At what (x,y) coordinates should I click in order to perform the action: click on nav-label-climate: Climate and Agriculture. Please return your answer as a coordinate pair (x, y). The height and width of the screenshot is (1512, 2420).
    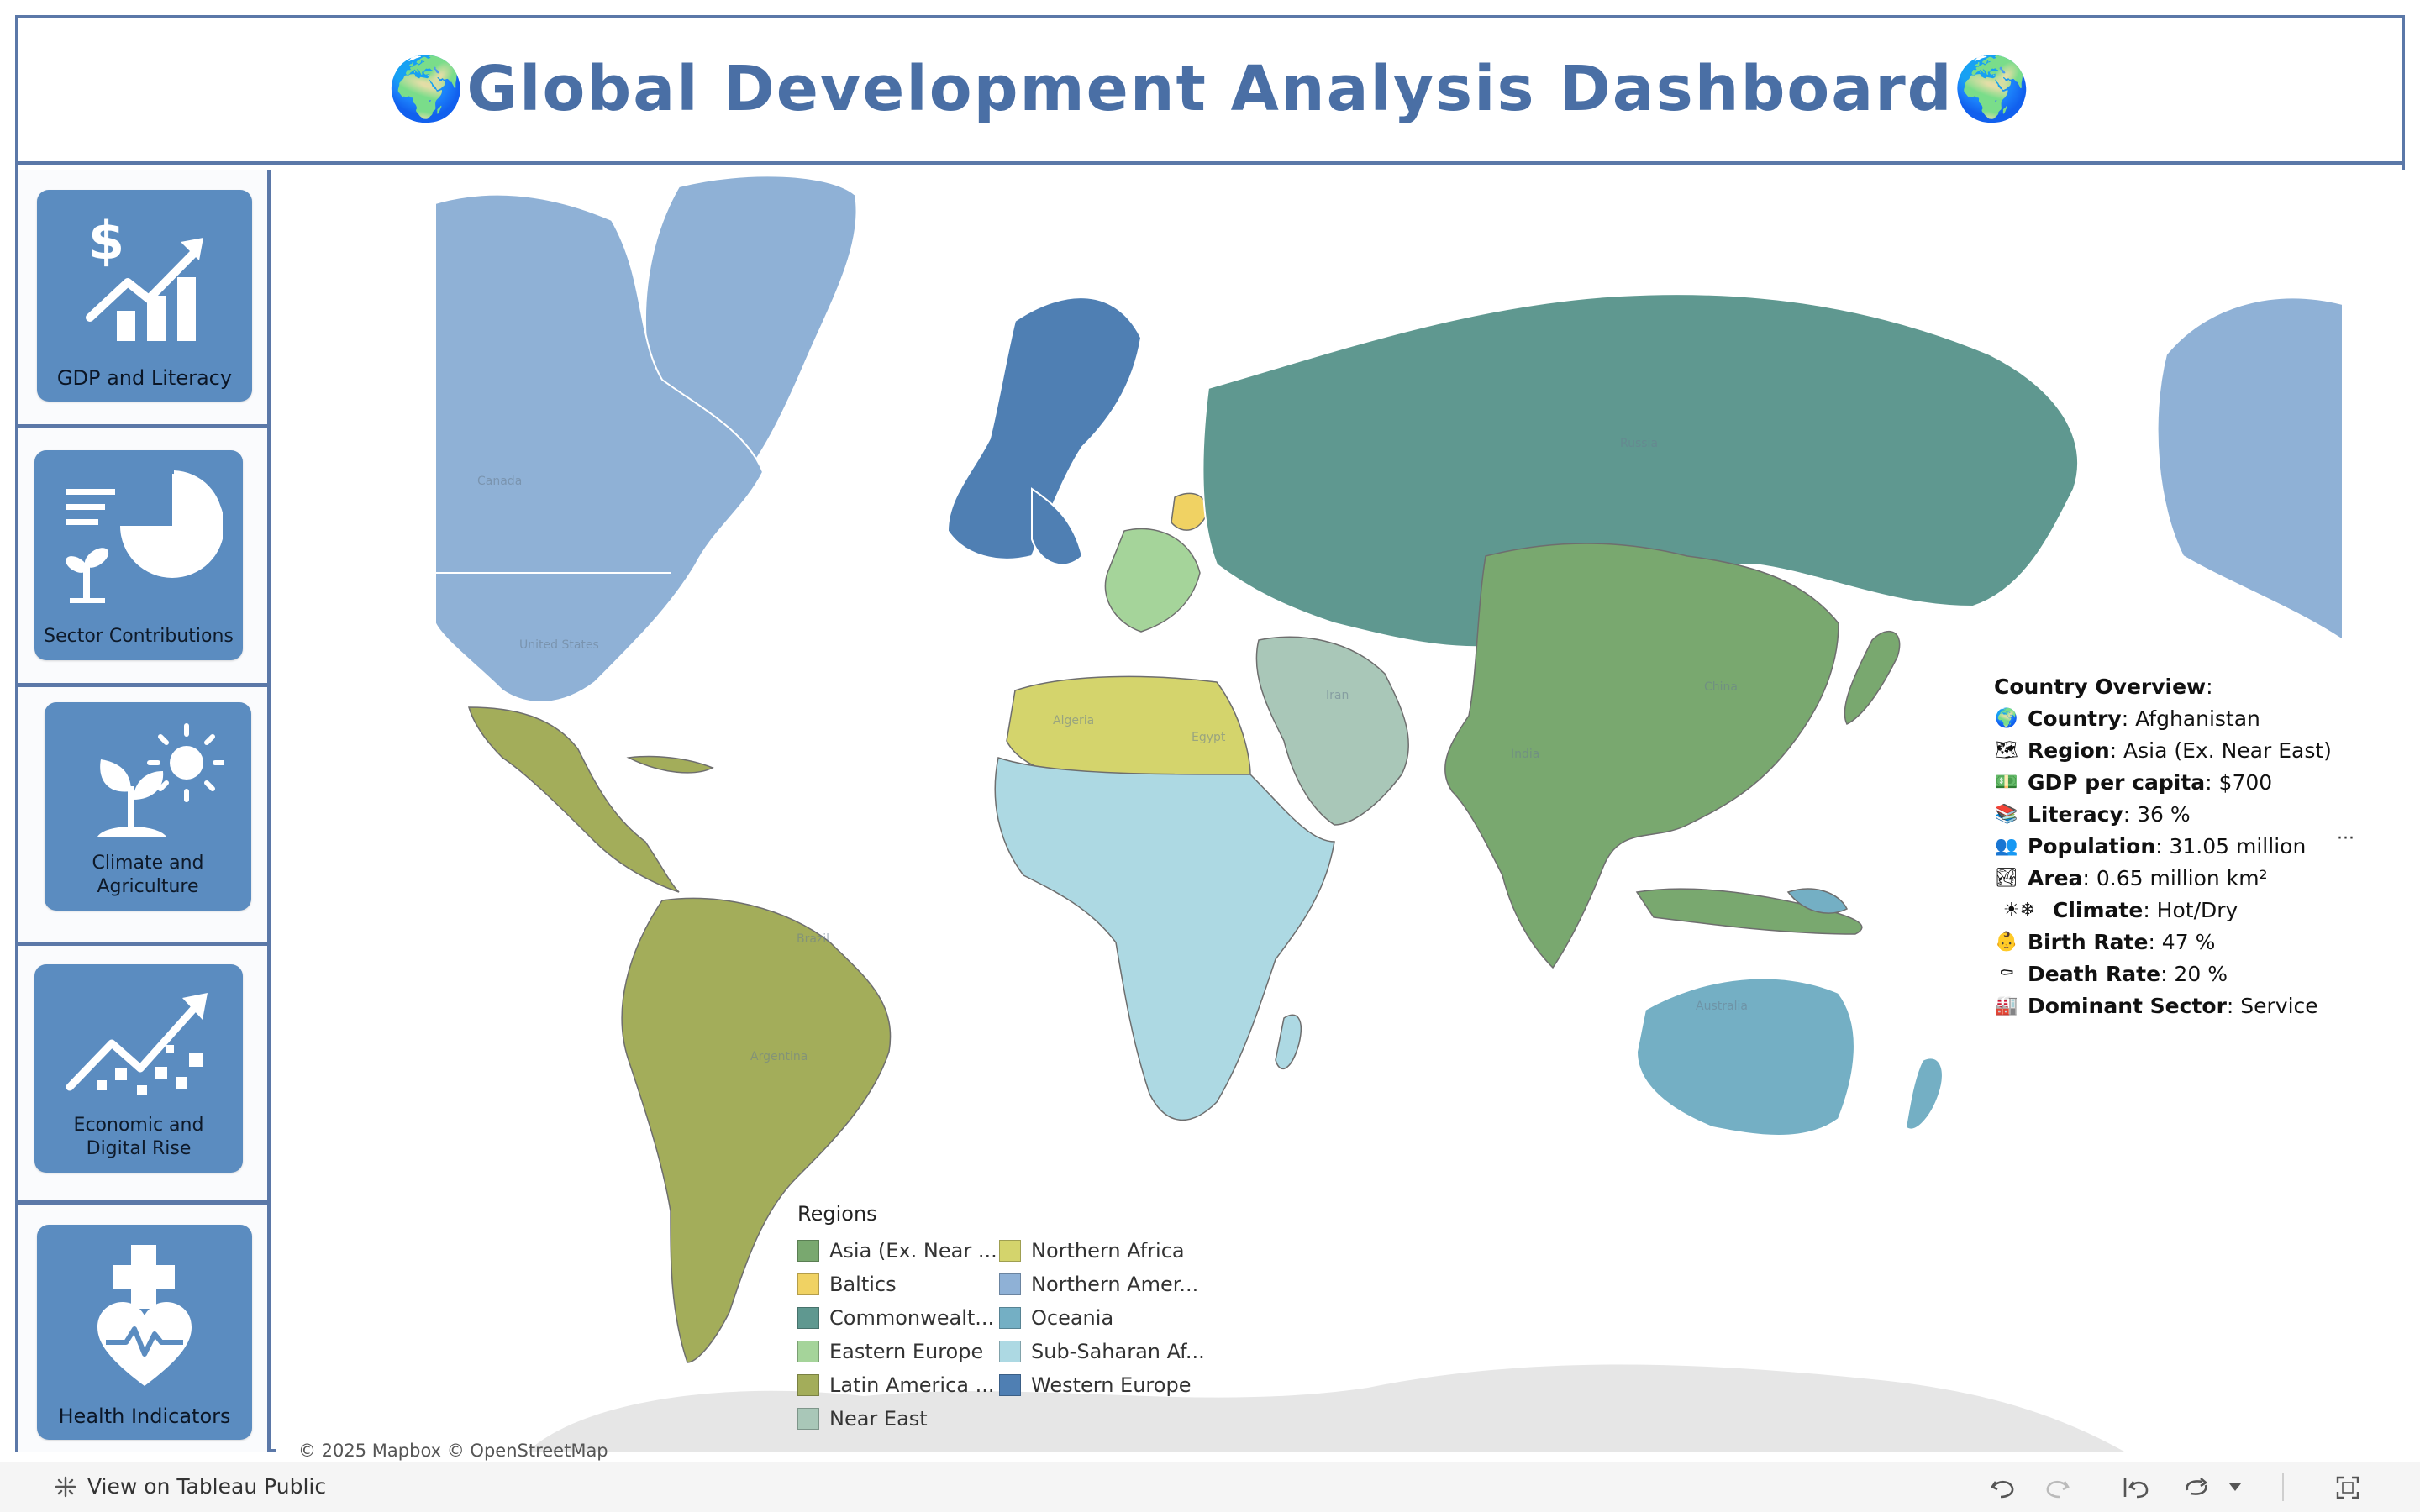
    Looking at the image, I should click on (148, 875).